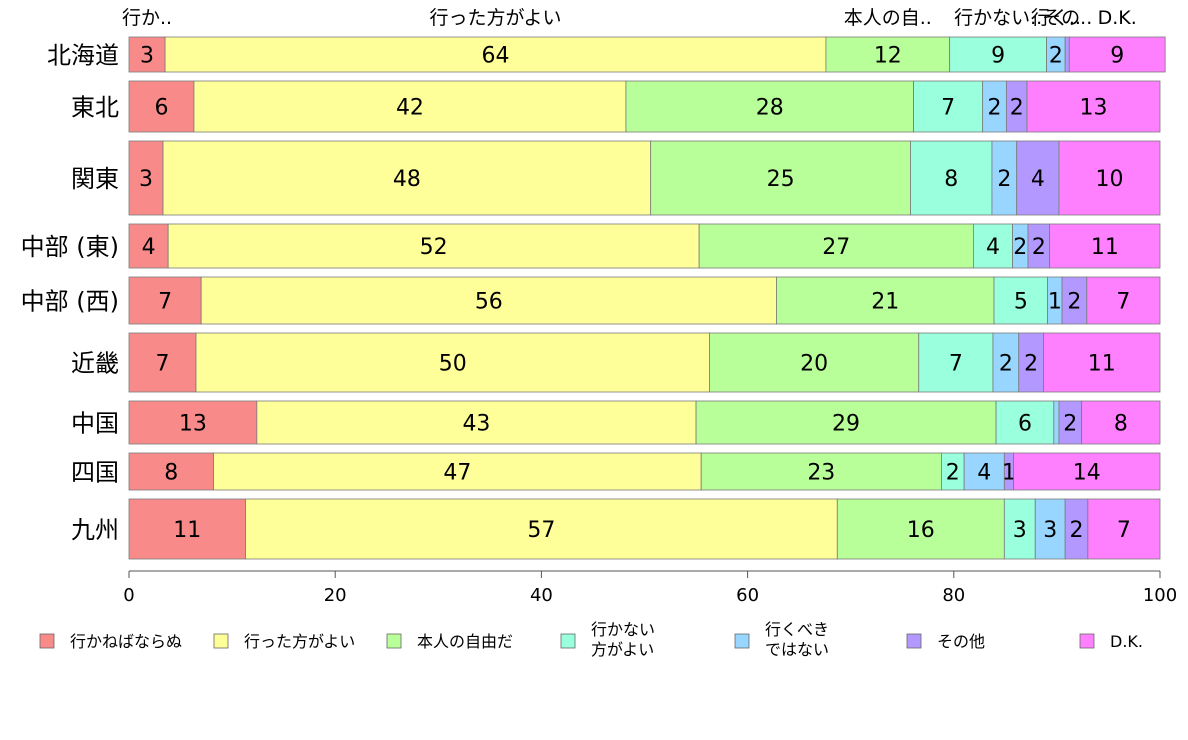 The image size is (1188, 740). What do you see at coordinates (888, 56) in the screenshot?
I see `data-label-1-3: 12` at bounding box center [888, 56].